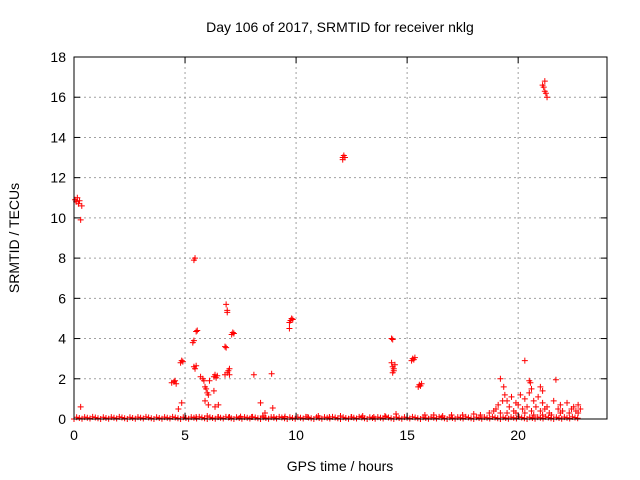  Describe the element at coordinates (62, 258) in the screenshot. I see `y-tick-label: 8` at that location.